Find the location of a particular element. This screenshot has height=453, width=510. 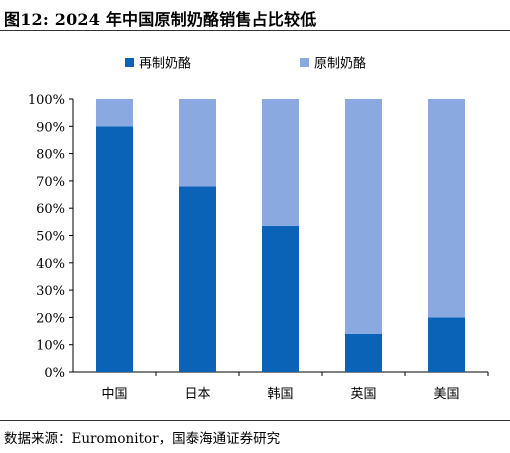

y-tick-label: 70% is located at coordinates (50, 182).